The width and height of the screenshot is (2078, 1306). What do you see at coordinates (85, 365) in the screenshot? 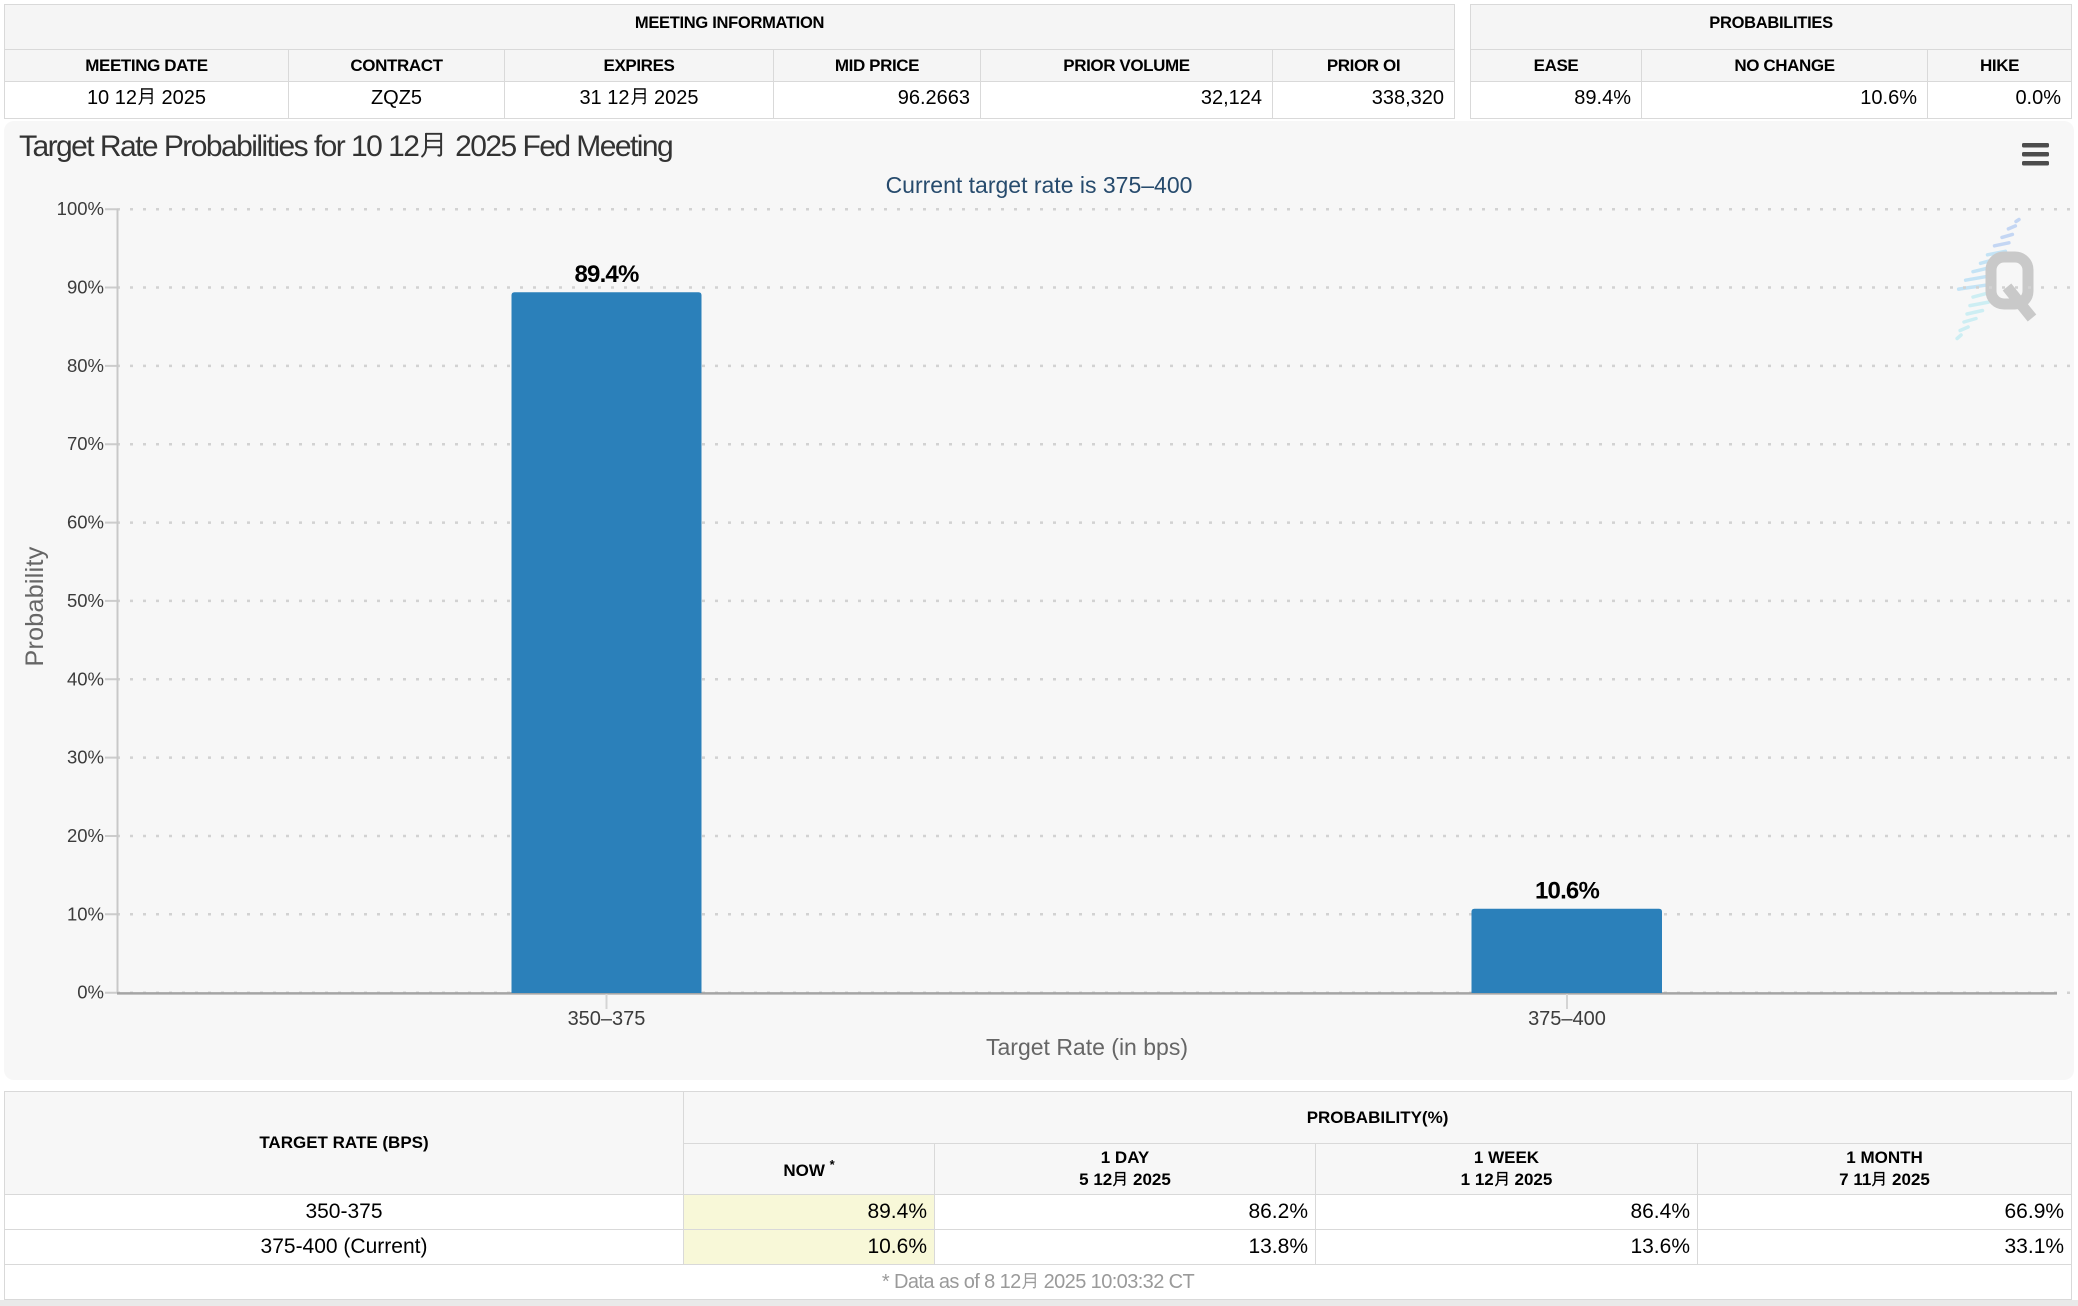
I see `svg-text: 80%` at bounding box center [85, 365].